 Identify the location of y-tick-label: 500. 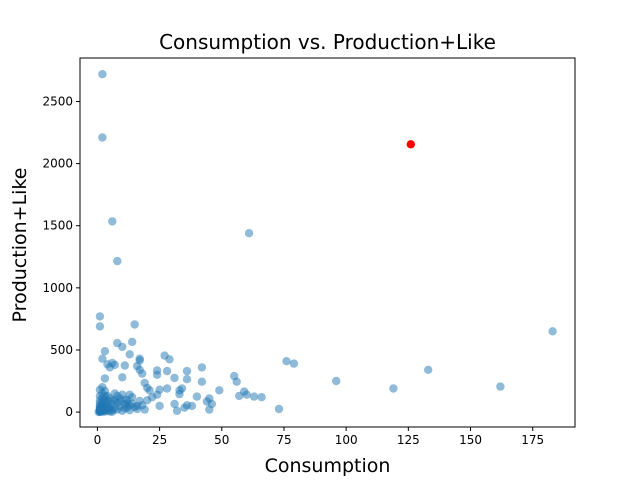
(61, 350).